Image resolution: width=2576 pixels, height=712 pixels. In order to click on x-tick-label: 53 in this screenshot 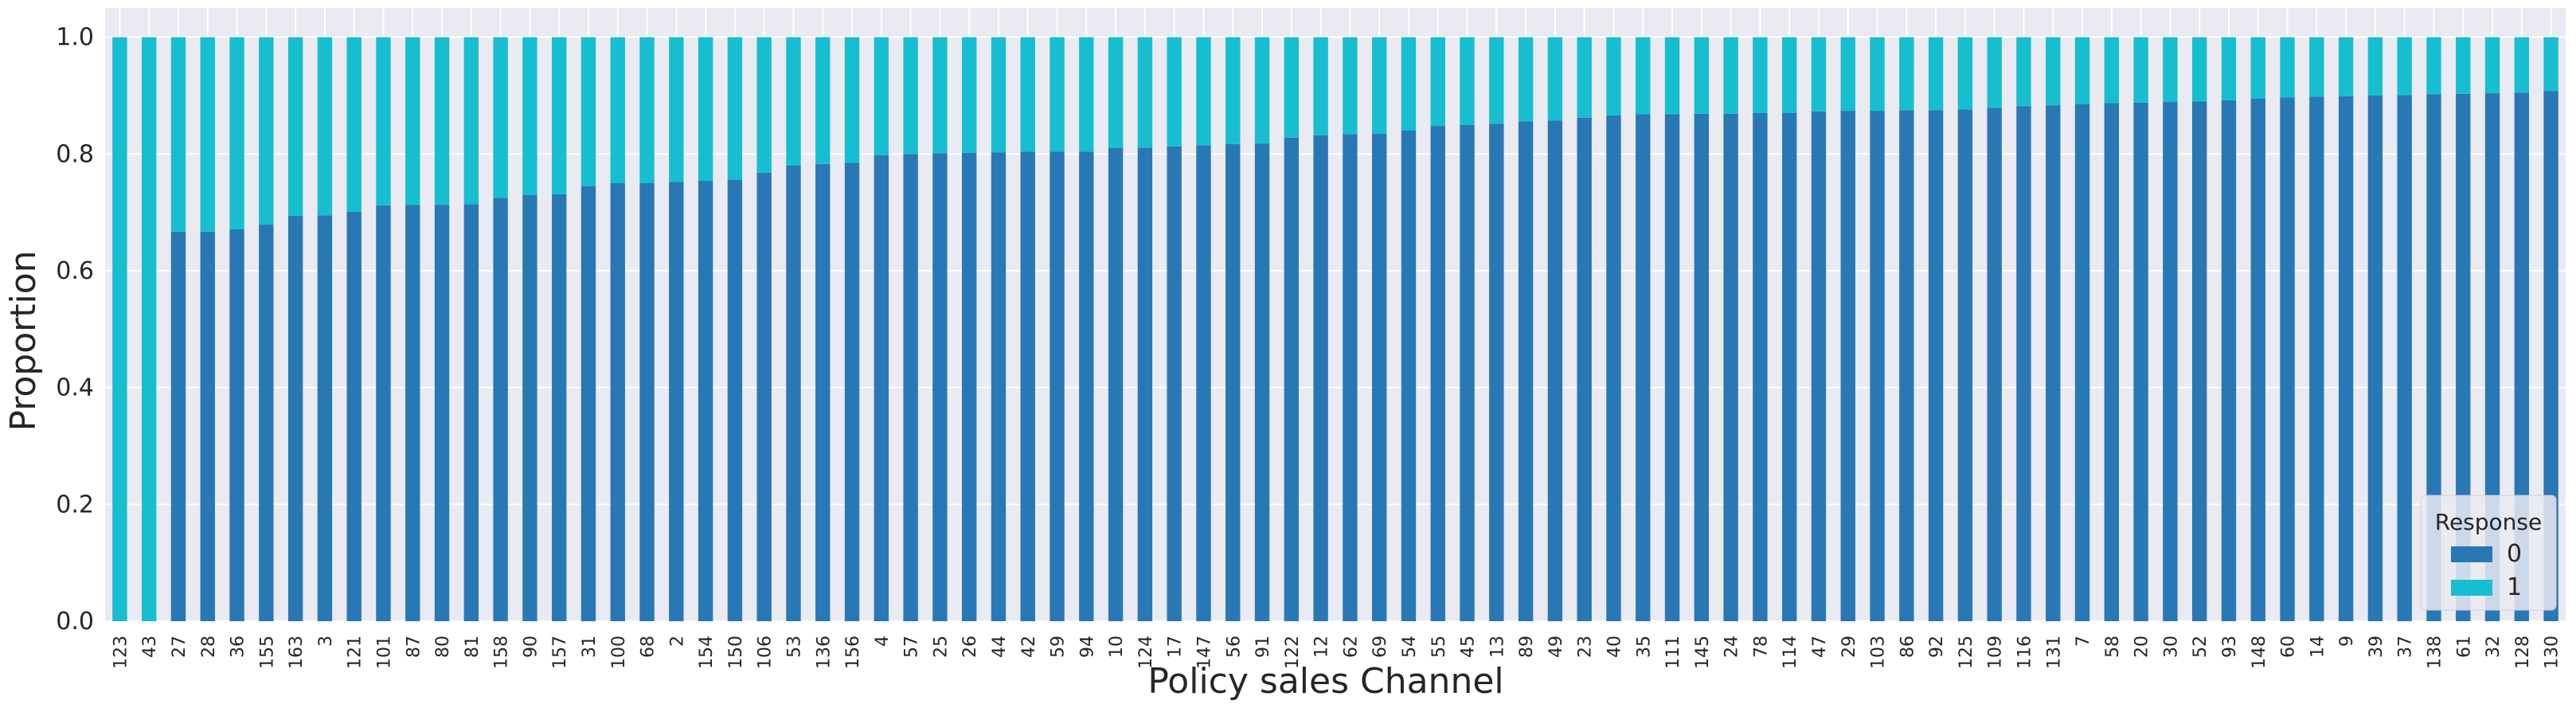, I will do `click(794, 647)`.